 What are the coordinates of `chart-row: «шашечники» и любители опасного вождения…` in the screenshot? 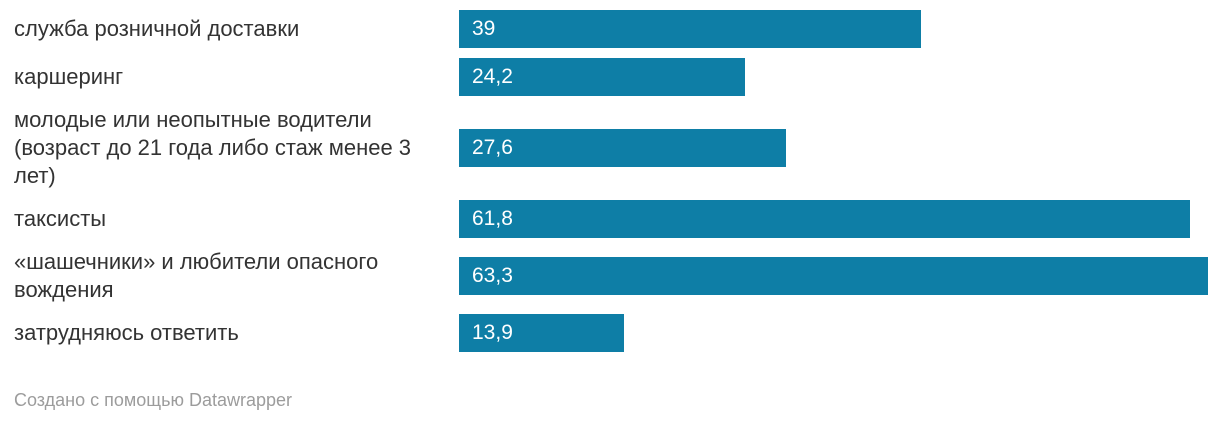 It's located at (617, 276).